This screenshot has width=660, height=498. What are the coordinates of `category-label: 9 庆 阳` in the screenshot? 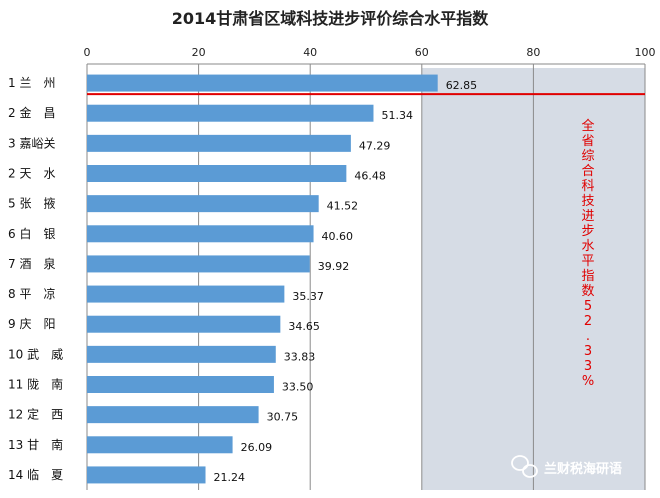 It's located at (31, 324).